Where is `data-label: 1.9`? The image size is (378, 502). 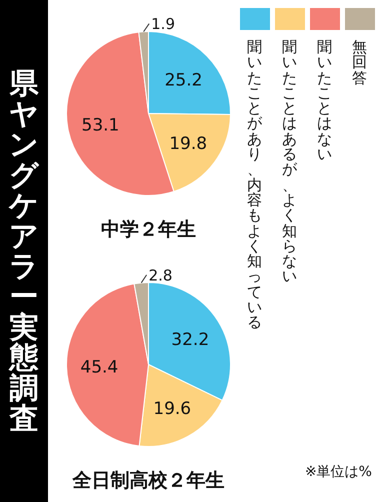 data-label: 1.9 is located at coordinates (163, 24).